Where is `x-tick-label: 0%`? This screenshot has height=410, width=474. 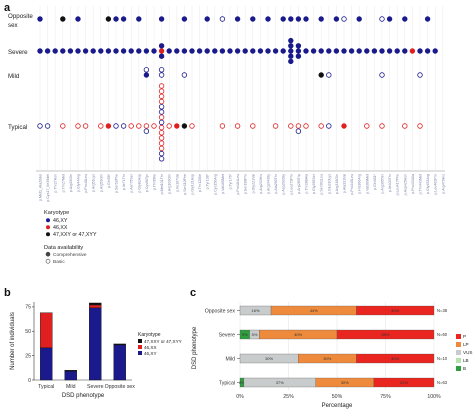 x-tick-label: 0% is located at coordinates (240, 397).